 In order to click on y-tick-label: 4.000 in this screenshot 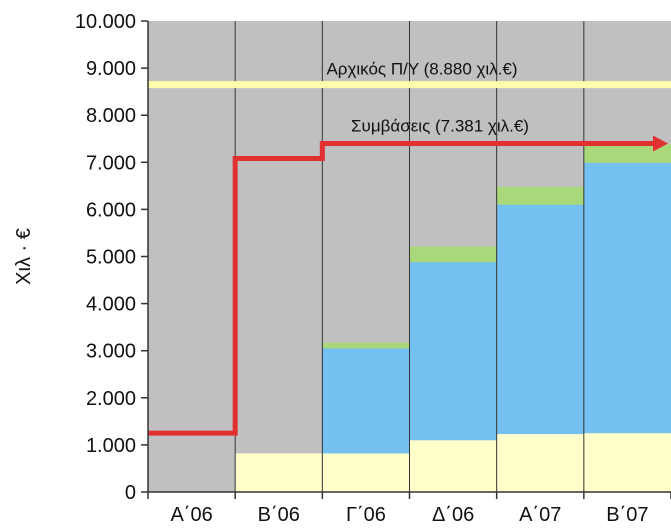, I will do `click(111, 305)`.